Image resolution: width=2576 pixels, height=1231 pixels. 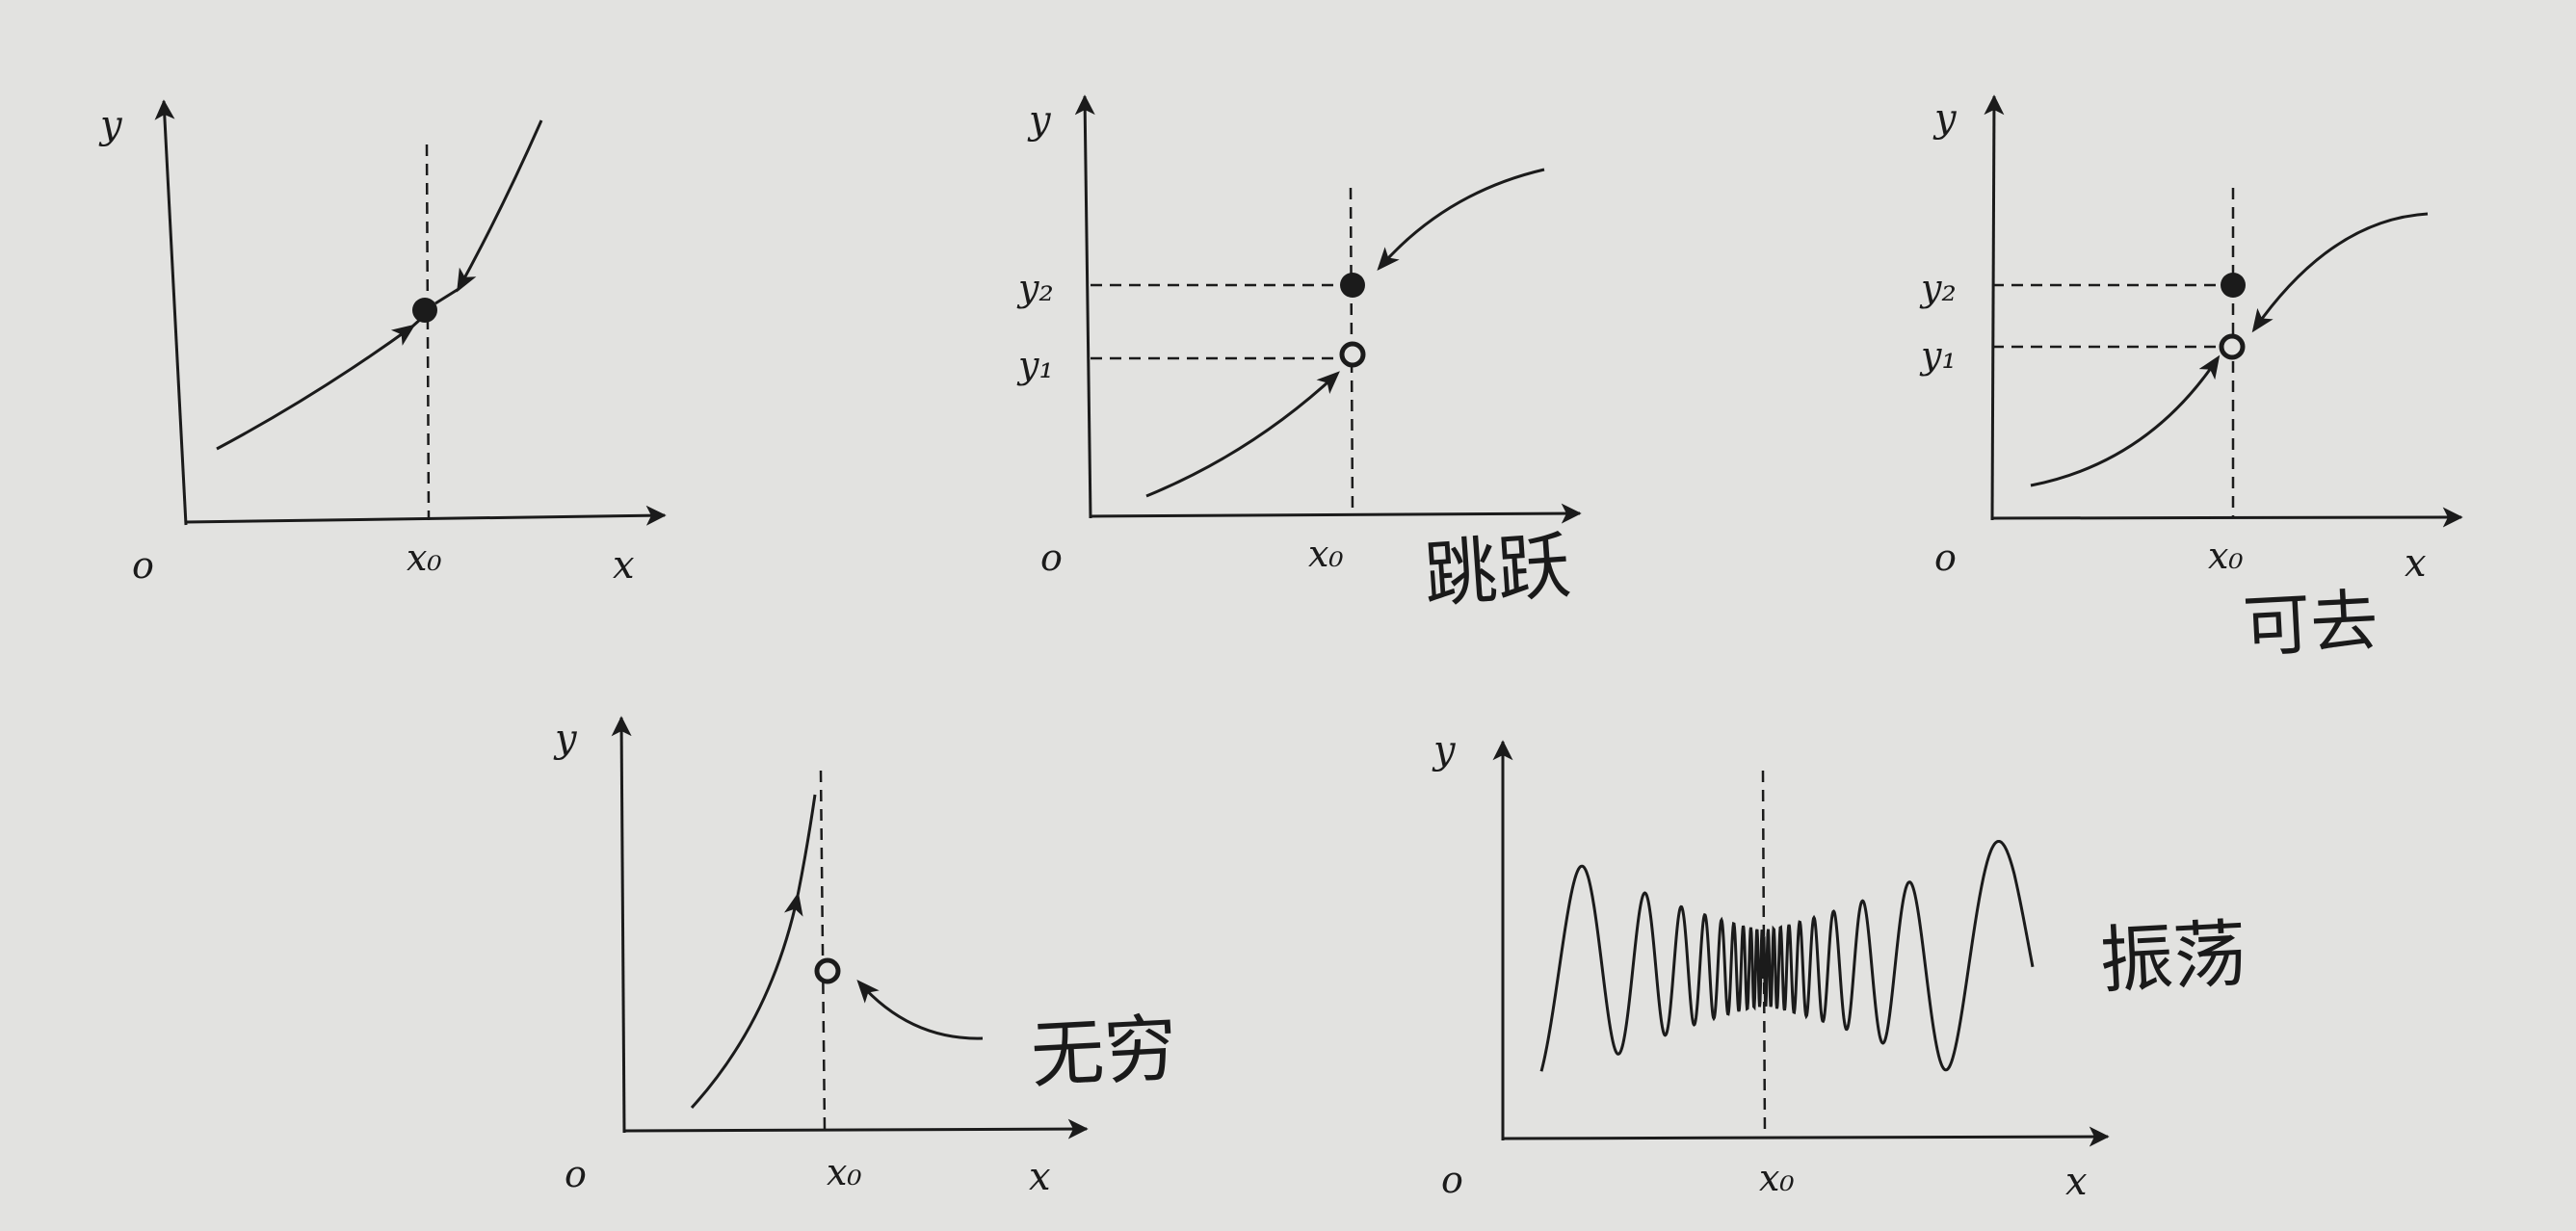 I want to click on handwritten-note-jump: 跳跃, so click(x=1497, y=569).